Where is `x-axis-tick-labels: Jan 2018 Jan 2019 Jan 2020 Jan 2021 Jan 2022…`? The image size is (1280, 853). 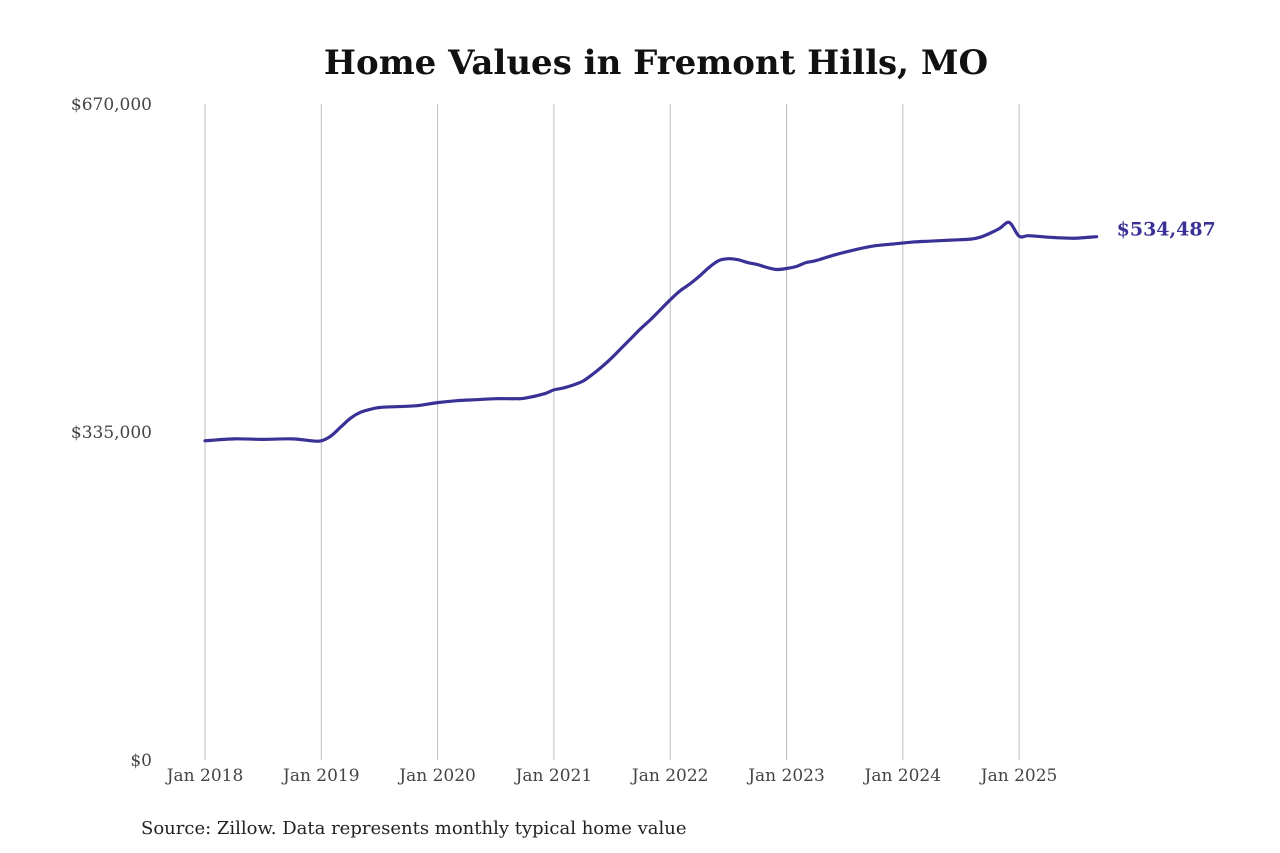
x-axis-tick-labels: Jan 2018 Jan 2019 Jan 2020 Jan 2021 Jan 2022… is located at coordinates (611, 776).